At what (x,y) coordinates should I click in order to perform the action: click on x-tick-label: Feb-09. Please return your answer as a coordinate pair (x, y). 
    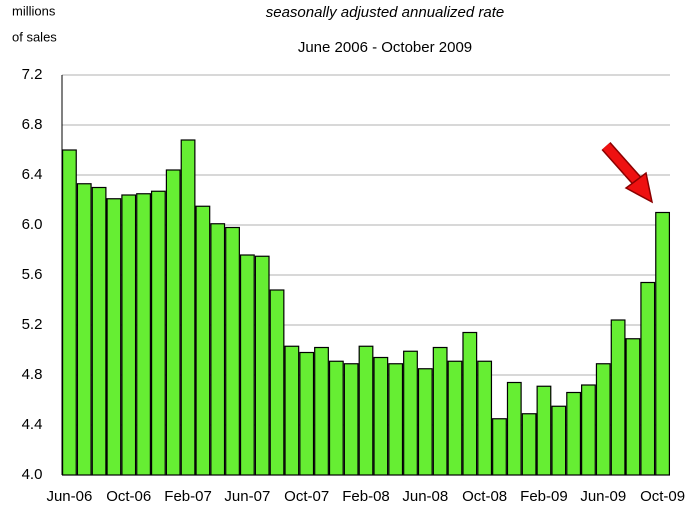
    Looking at the image, I should click on (544, 496).